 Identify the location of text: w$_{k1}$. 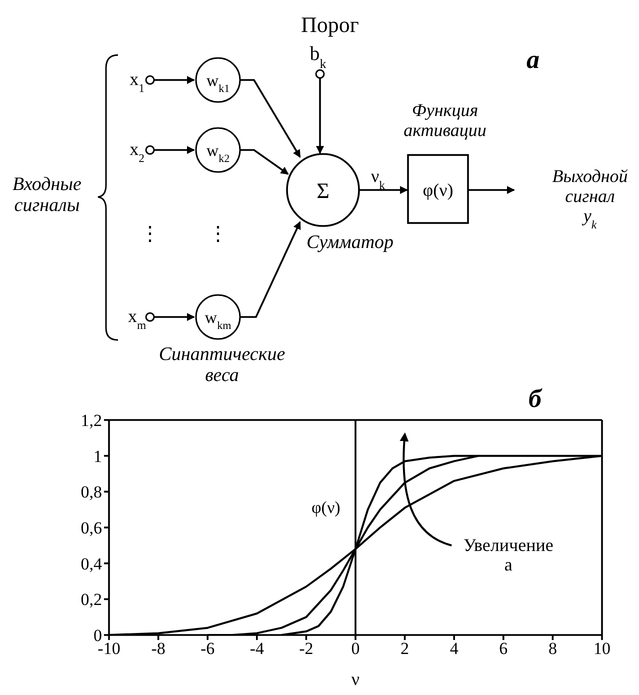
(218, 83).